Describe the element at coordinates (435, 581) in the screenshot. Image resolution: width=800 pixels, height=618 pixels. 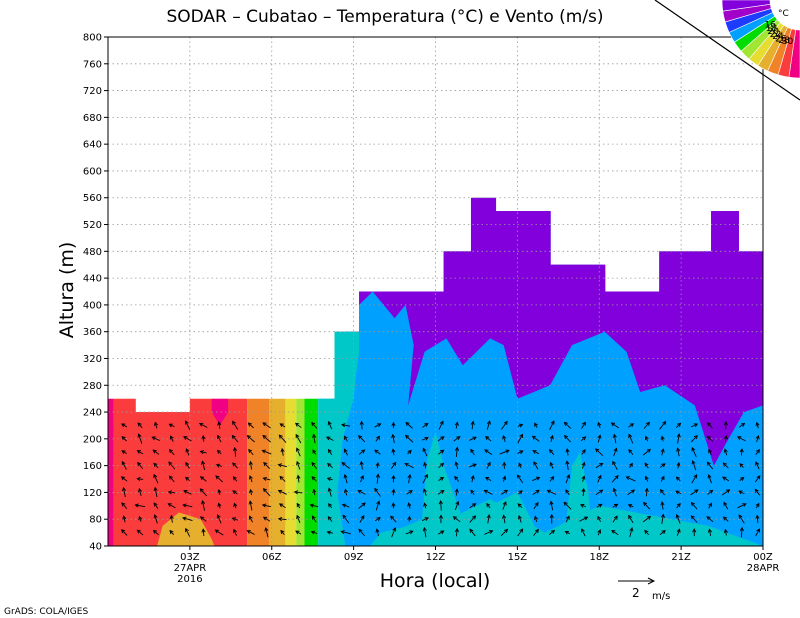
I see `x-axis-label: Hora (local)` at that location.